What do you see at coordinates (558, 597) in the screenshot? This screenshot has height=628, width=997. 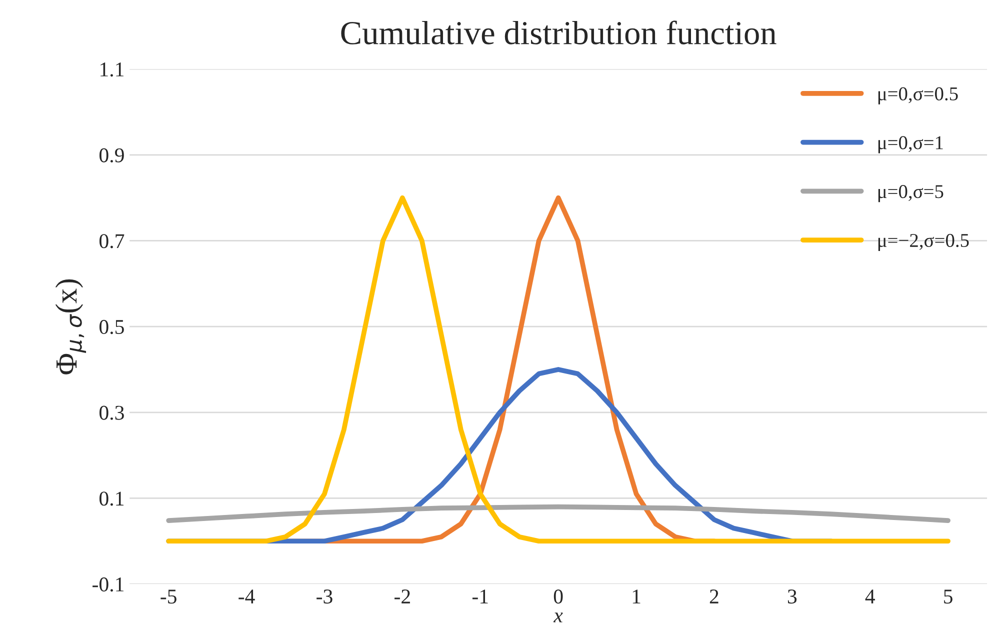 I see `x-tick-label: 0` at bounding box center [558, 597].